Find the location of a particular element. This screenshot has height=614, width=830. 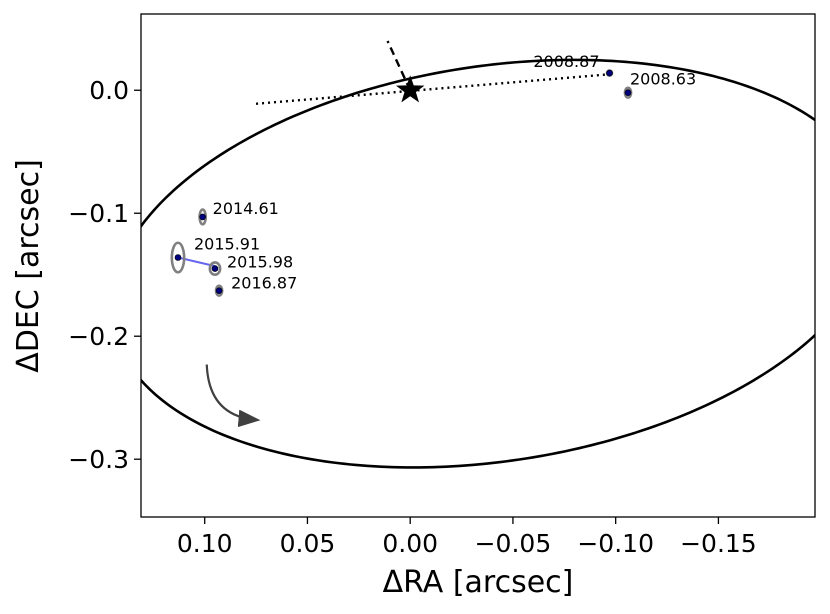

epoch-label: 2015.91 is located at coordinates (227, 244).